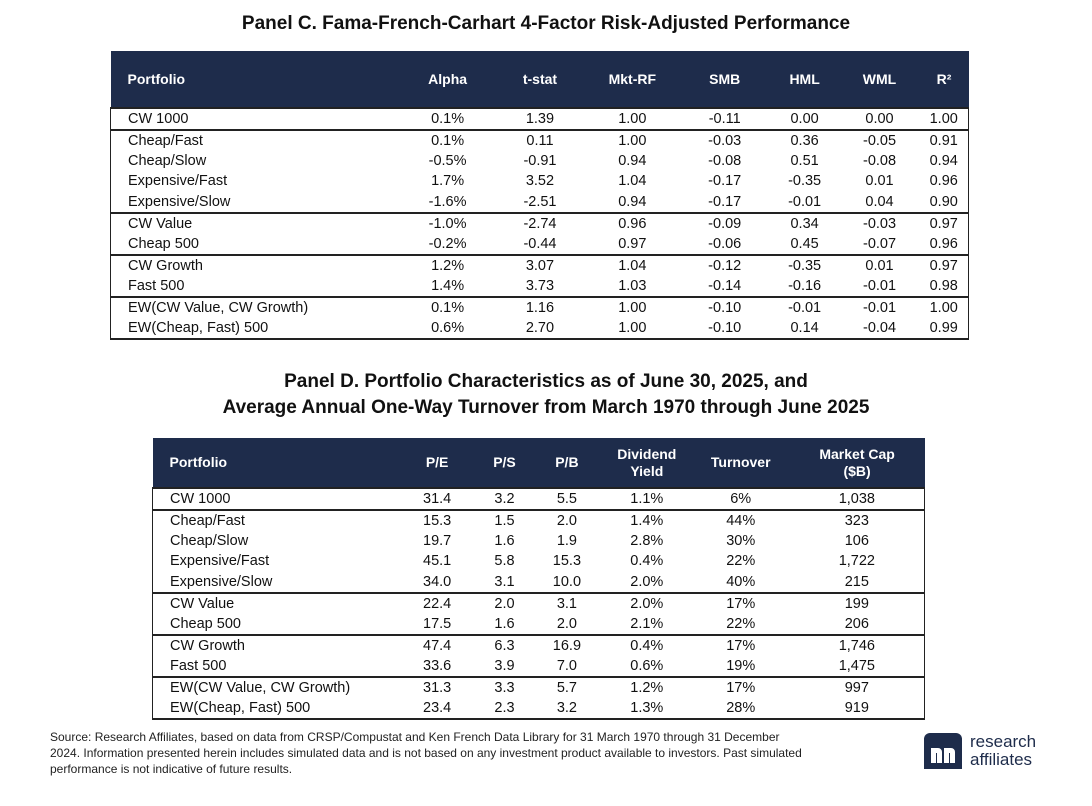  I want to click on column-header-line: P/B, so click(567, 462).